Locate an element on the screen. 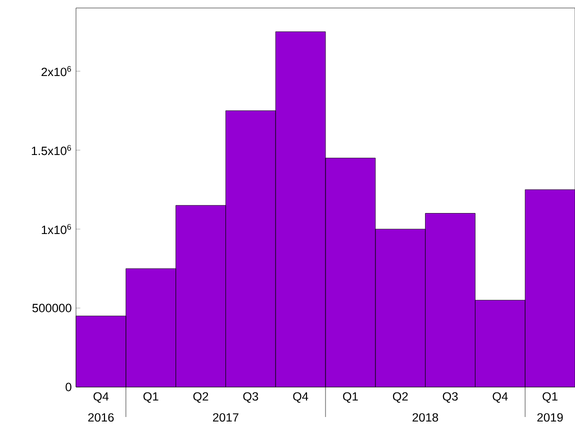  text: 2018 is located at coordinates (425, 417).